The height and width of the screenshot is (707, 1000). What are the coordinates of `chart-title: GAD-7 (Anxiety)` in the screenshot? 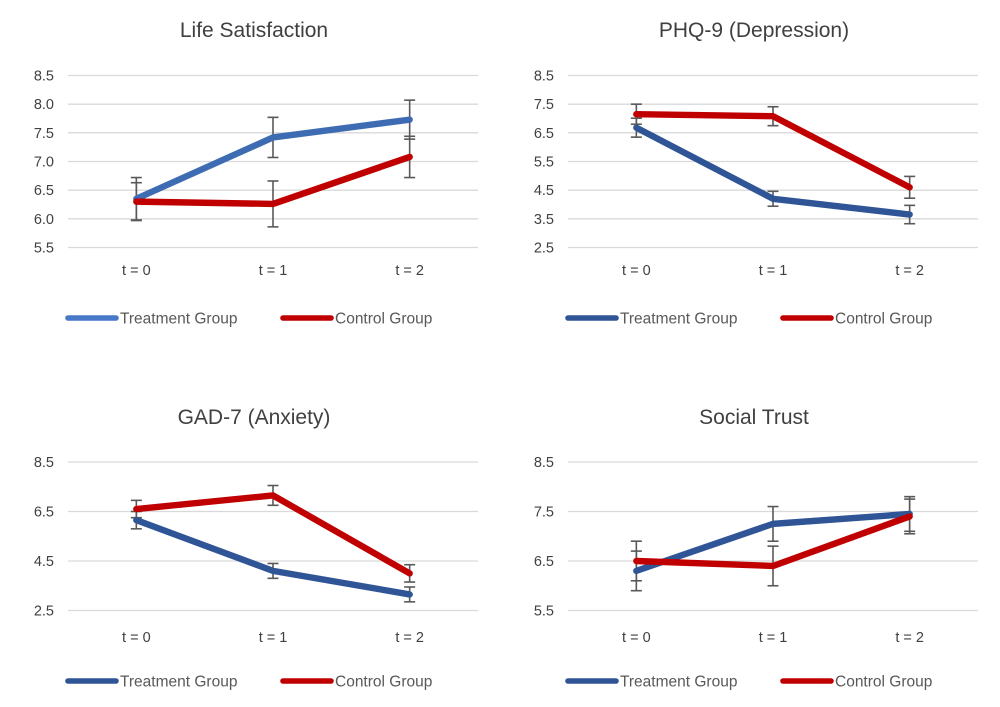 It's located at (254, 417).